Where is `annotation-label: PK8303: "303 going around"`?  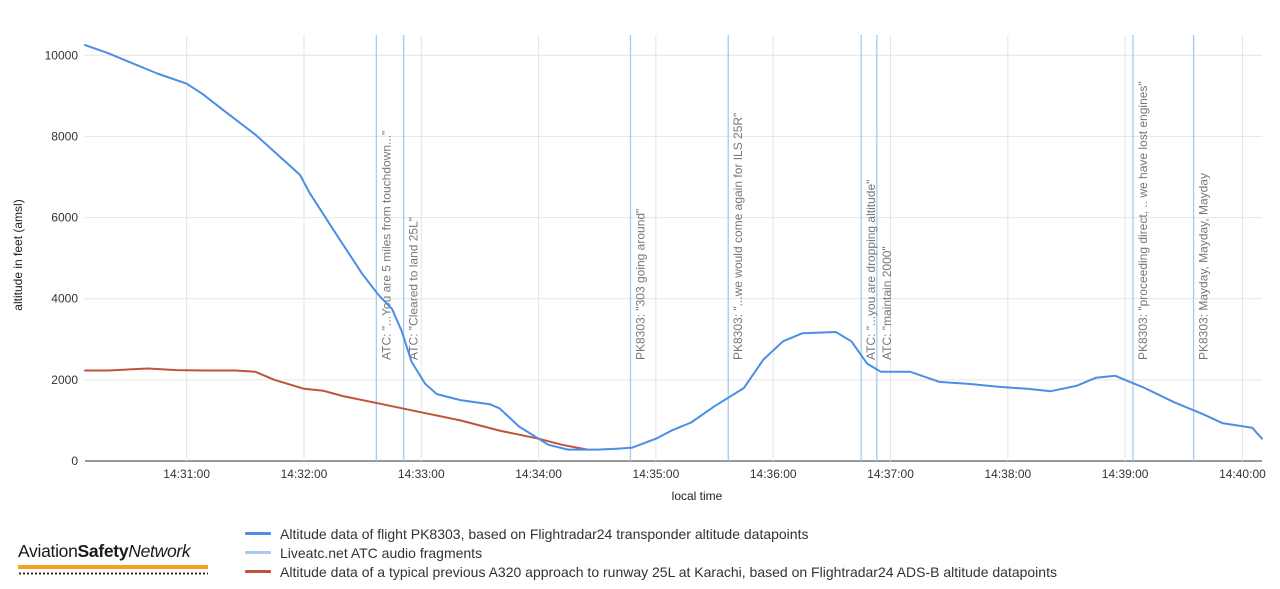 annotation-label: PK8303: "303 going around" is located at coordinates (640, 284).